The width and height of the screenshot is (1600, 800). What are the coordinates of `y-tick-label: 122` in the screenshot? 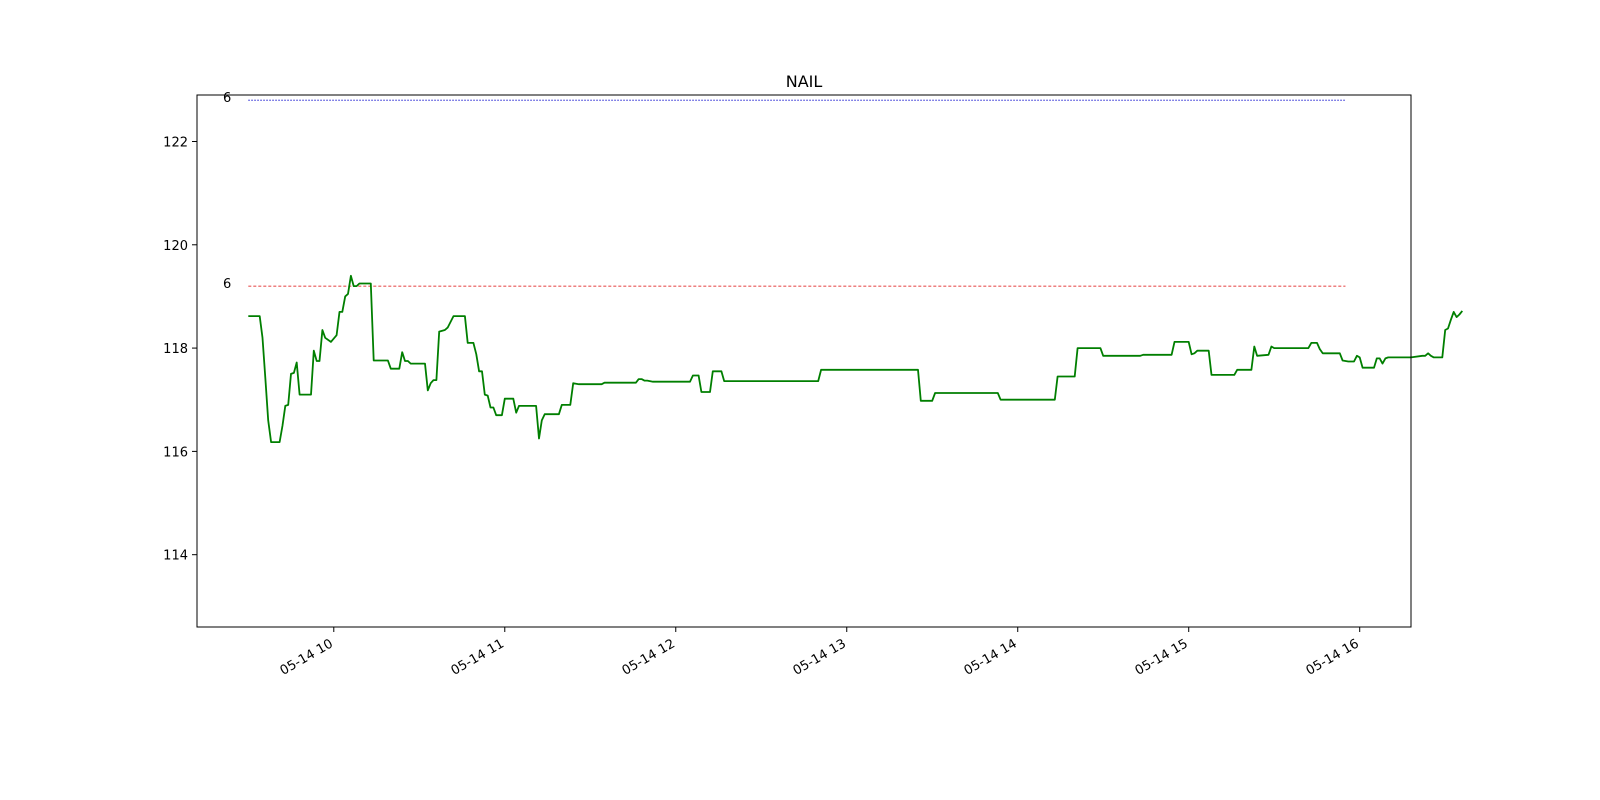 It's located at (175, 142).